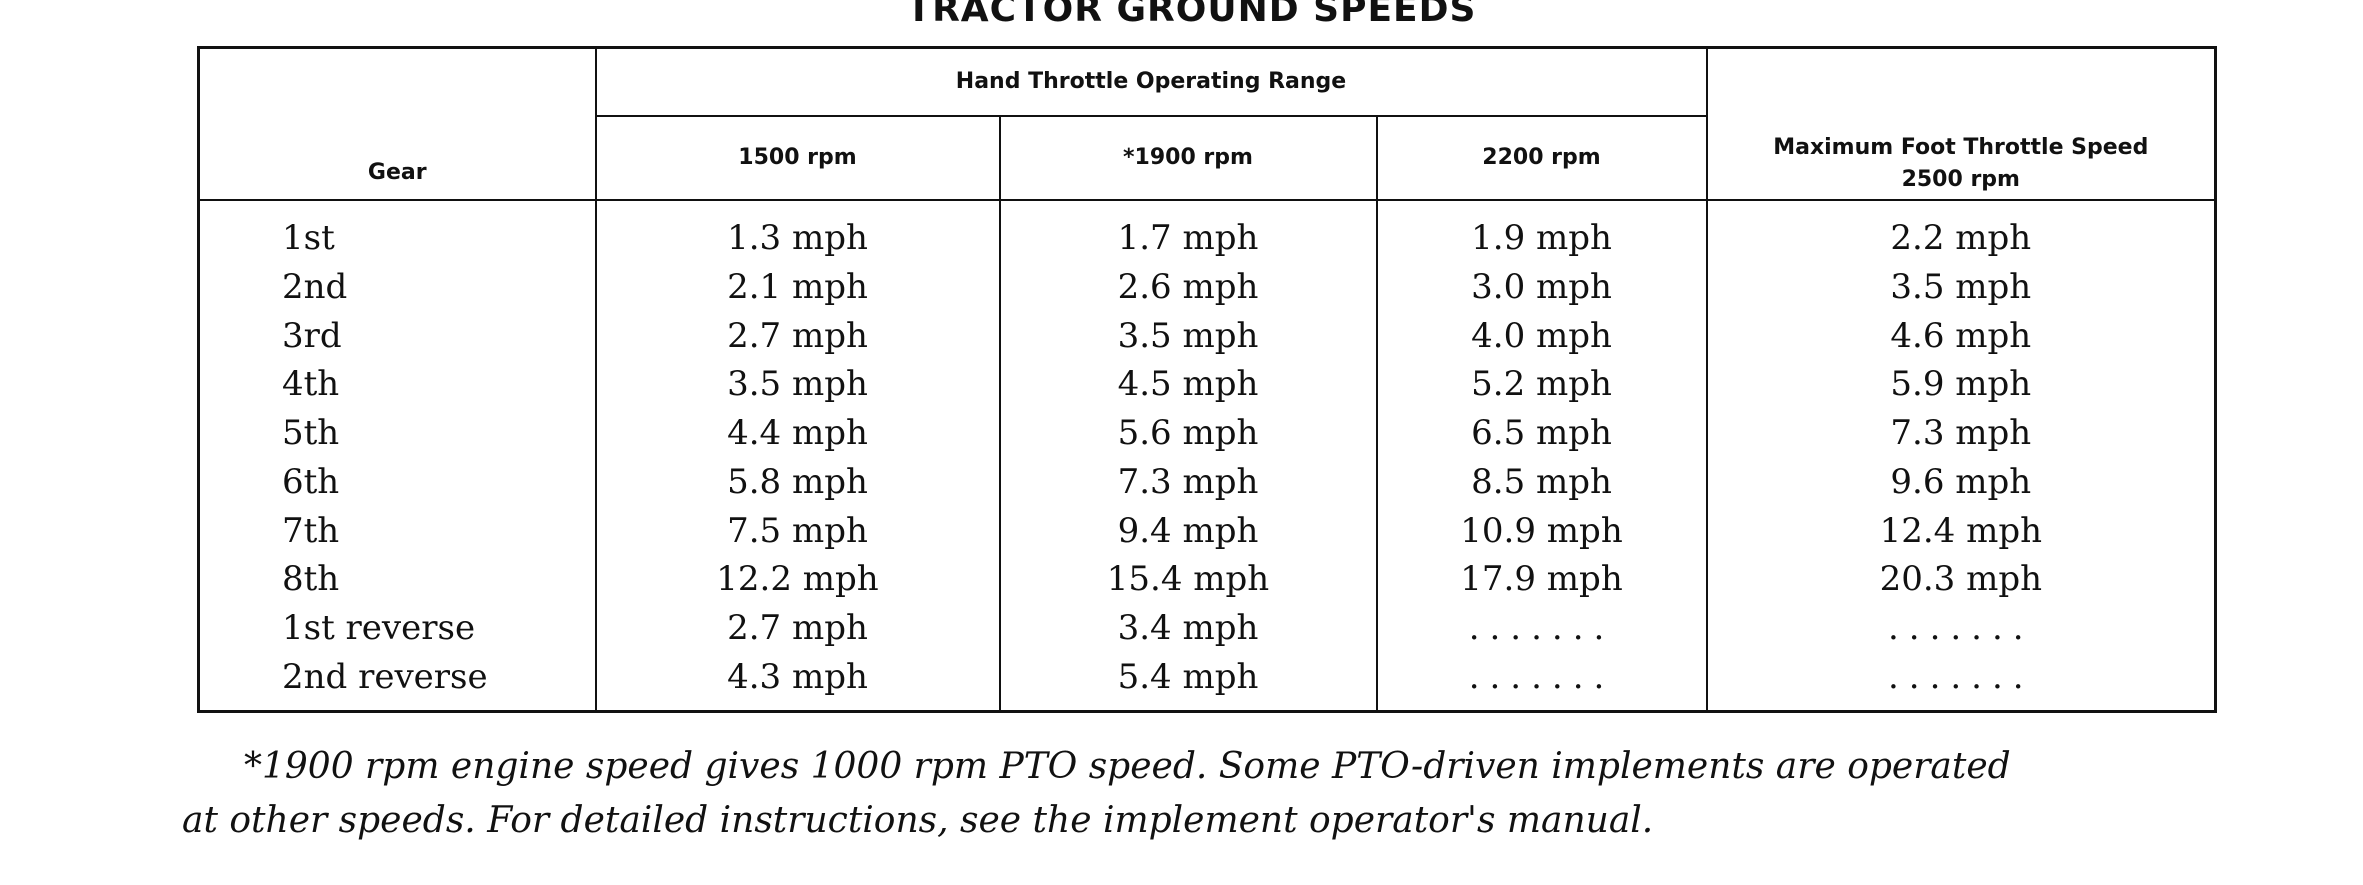  I want to click on table-row: 5th 4.4 mph 5.6 mph 6.5 mph 7.3 mph, so click(1207, 433).